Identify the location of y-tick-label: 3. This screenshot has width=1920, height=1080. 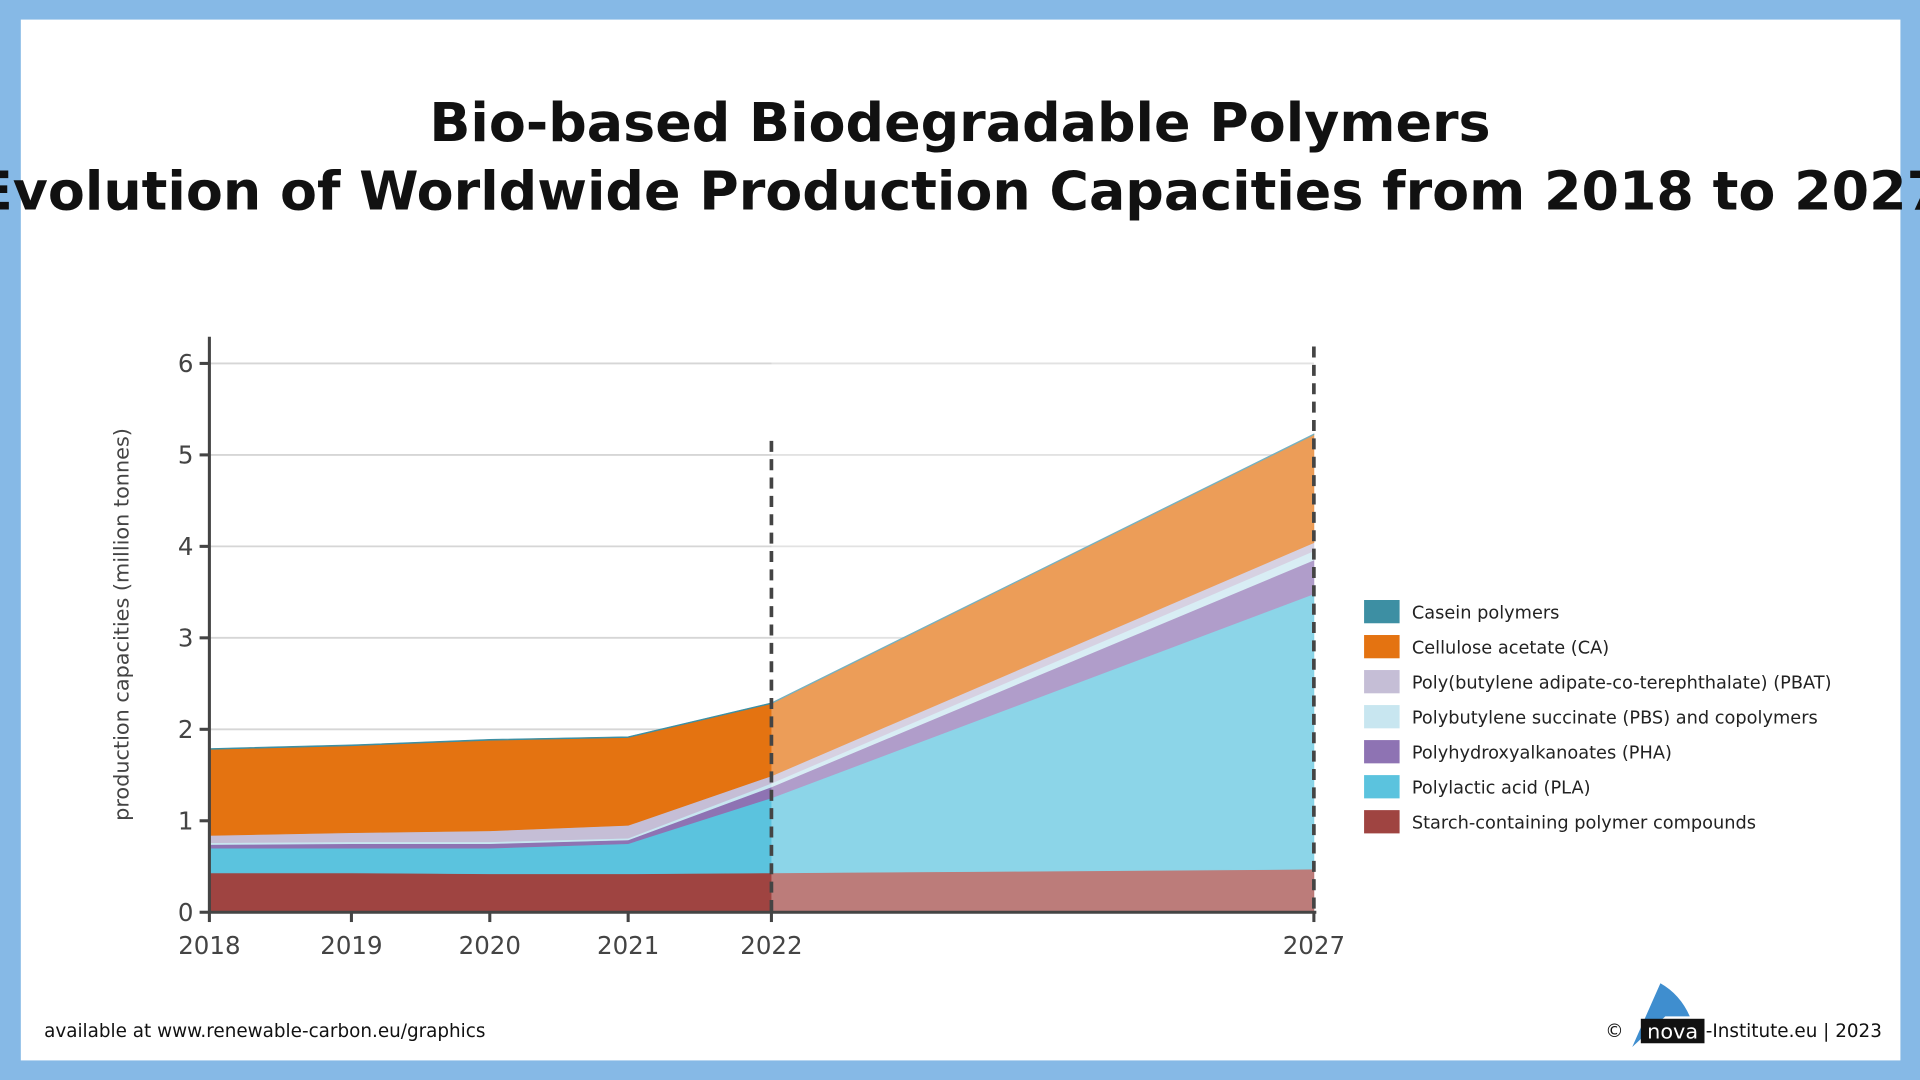
(186, 637).